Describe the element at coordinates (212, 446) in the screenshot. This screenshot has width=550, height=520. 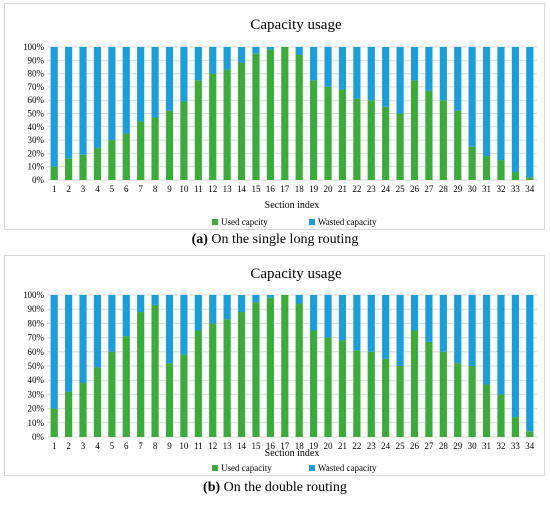
I see `x-tick-label-b: 12` at that location.